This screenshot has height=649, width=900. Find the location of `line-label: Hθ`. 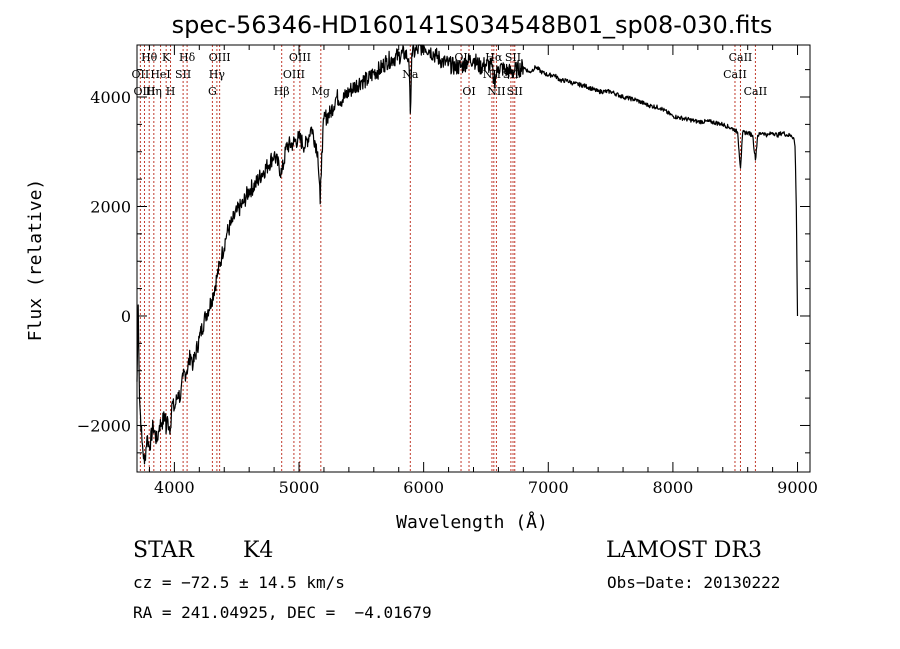

line-label: Hθ is located at coordinates (149, 57).